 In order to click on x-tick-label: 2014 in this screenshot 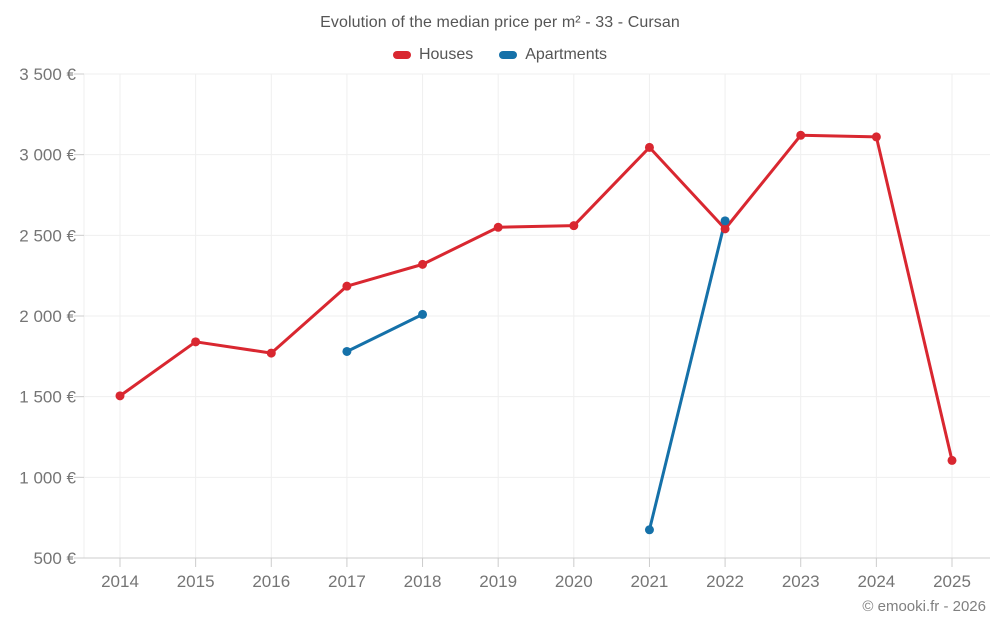, I will do `click(120, 581)`.